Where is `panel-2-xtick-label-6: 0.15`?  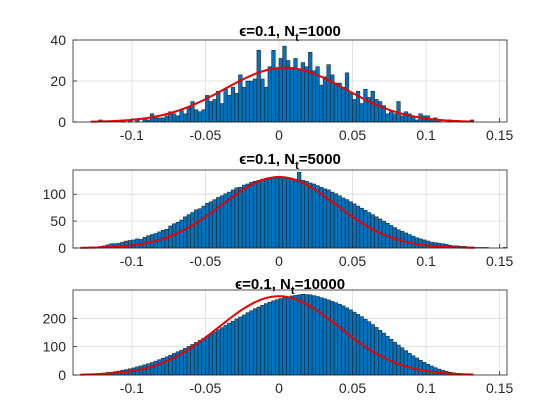
panel-2-xtick-label-6: 0.15 is located at coordinates (499, 261).